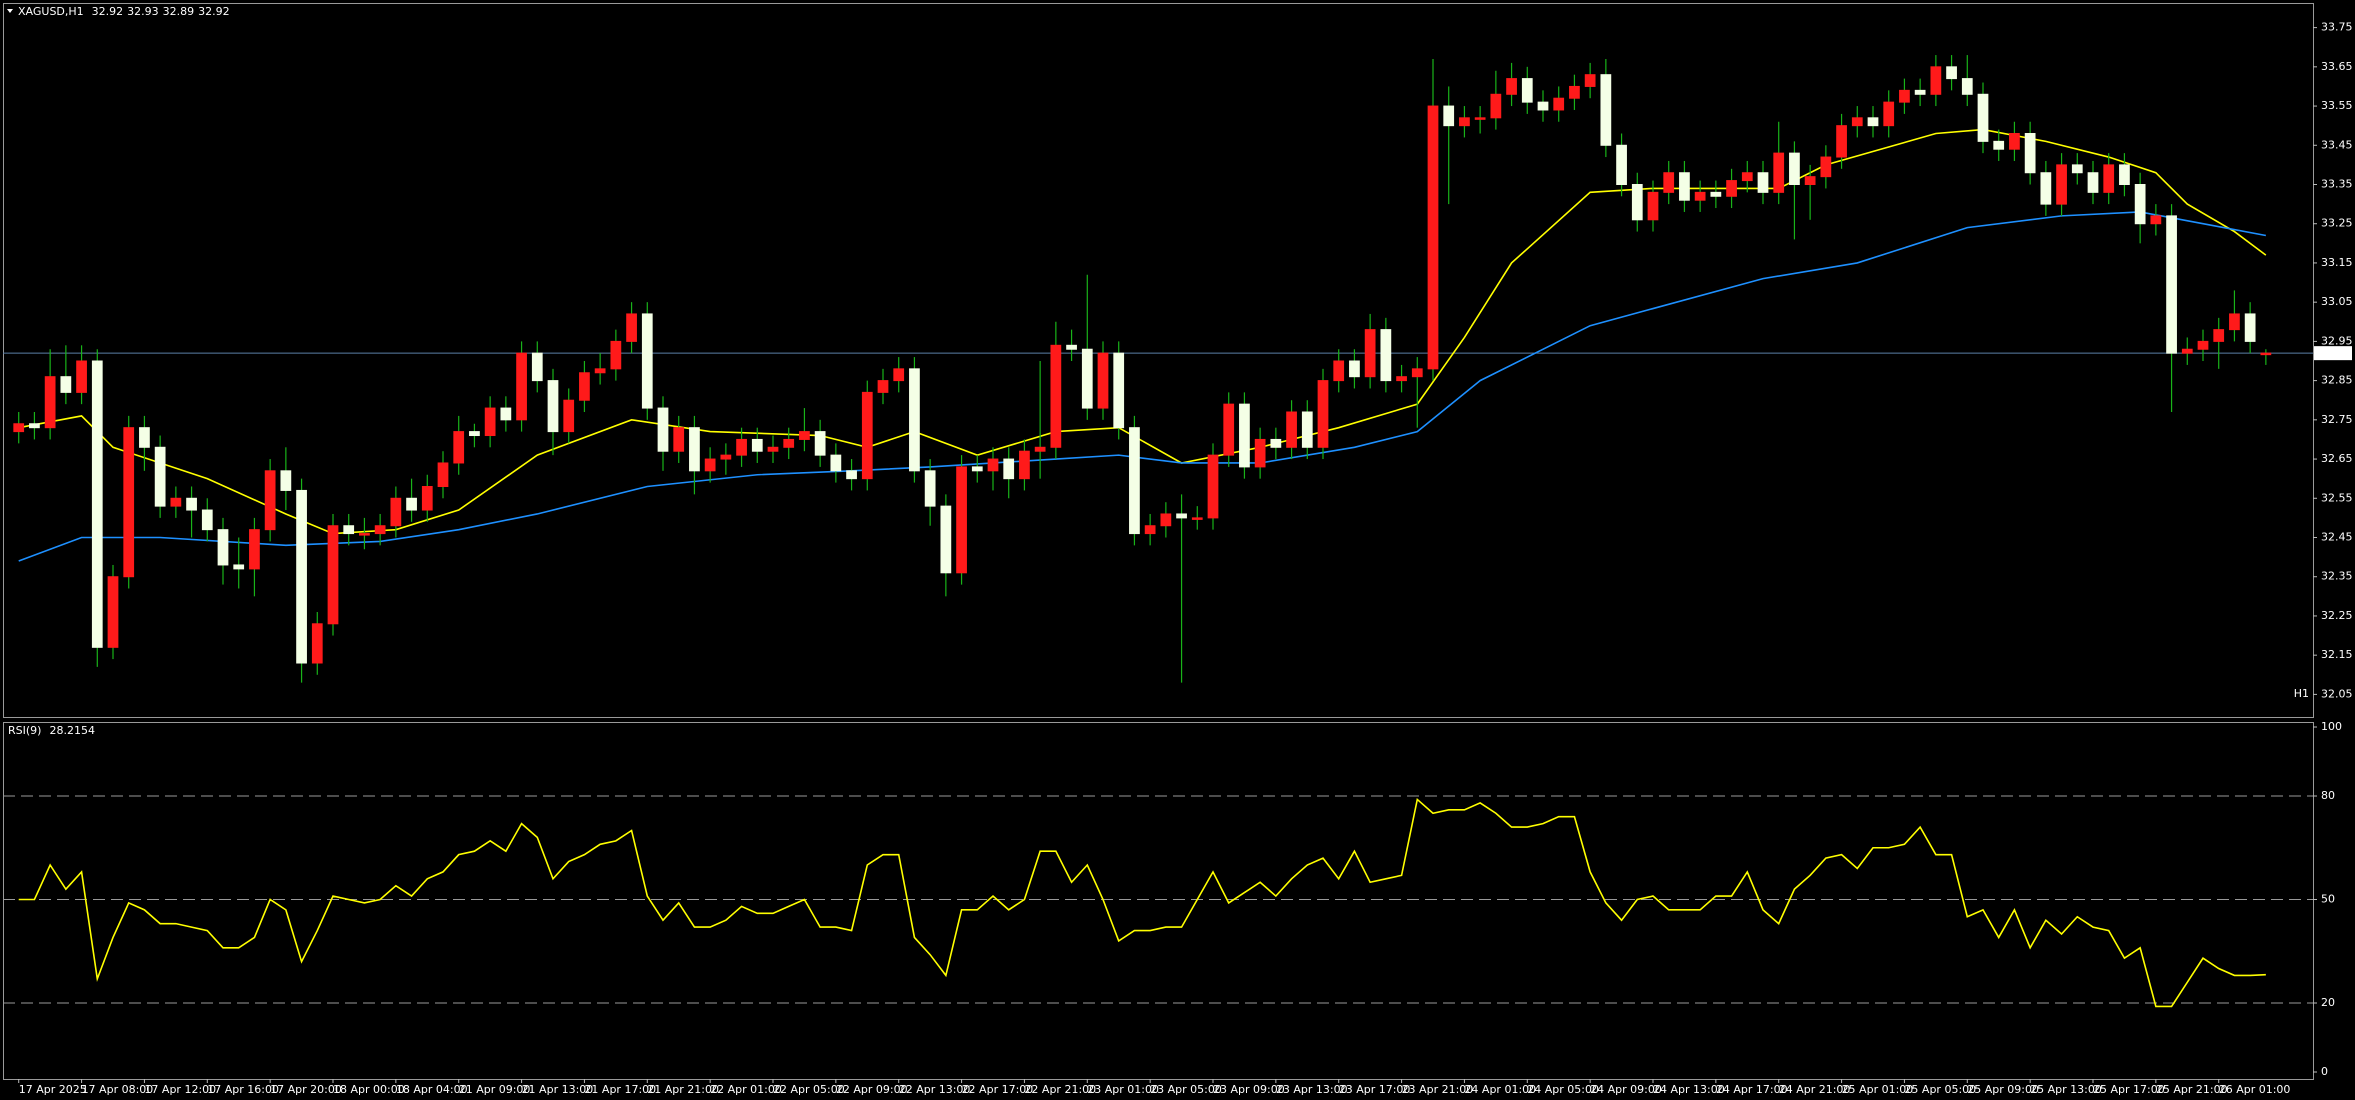  What do you see at coordinates (1940, 1089) in the screenshot?
I see `x-tick-label: 25 Apr 05:00` at bounding box center [1940, 1089].